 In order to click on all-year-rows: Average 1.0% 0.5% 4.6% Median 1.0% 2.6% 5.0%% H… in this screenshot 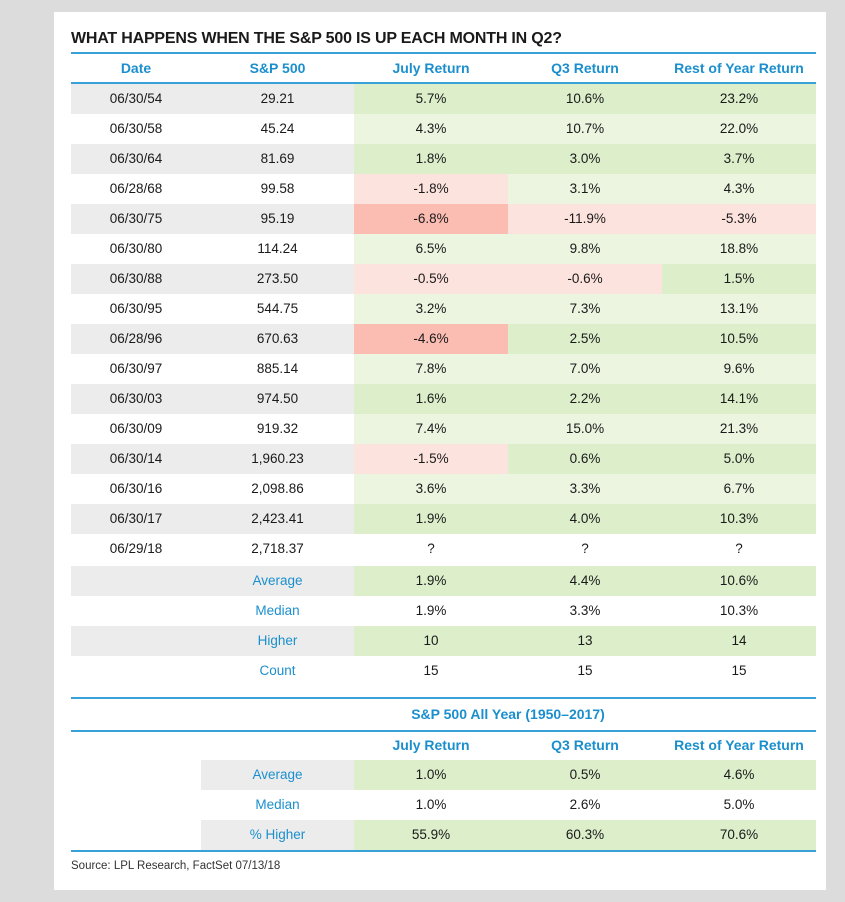, I will do `click(443, 806)`.